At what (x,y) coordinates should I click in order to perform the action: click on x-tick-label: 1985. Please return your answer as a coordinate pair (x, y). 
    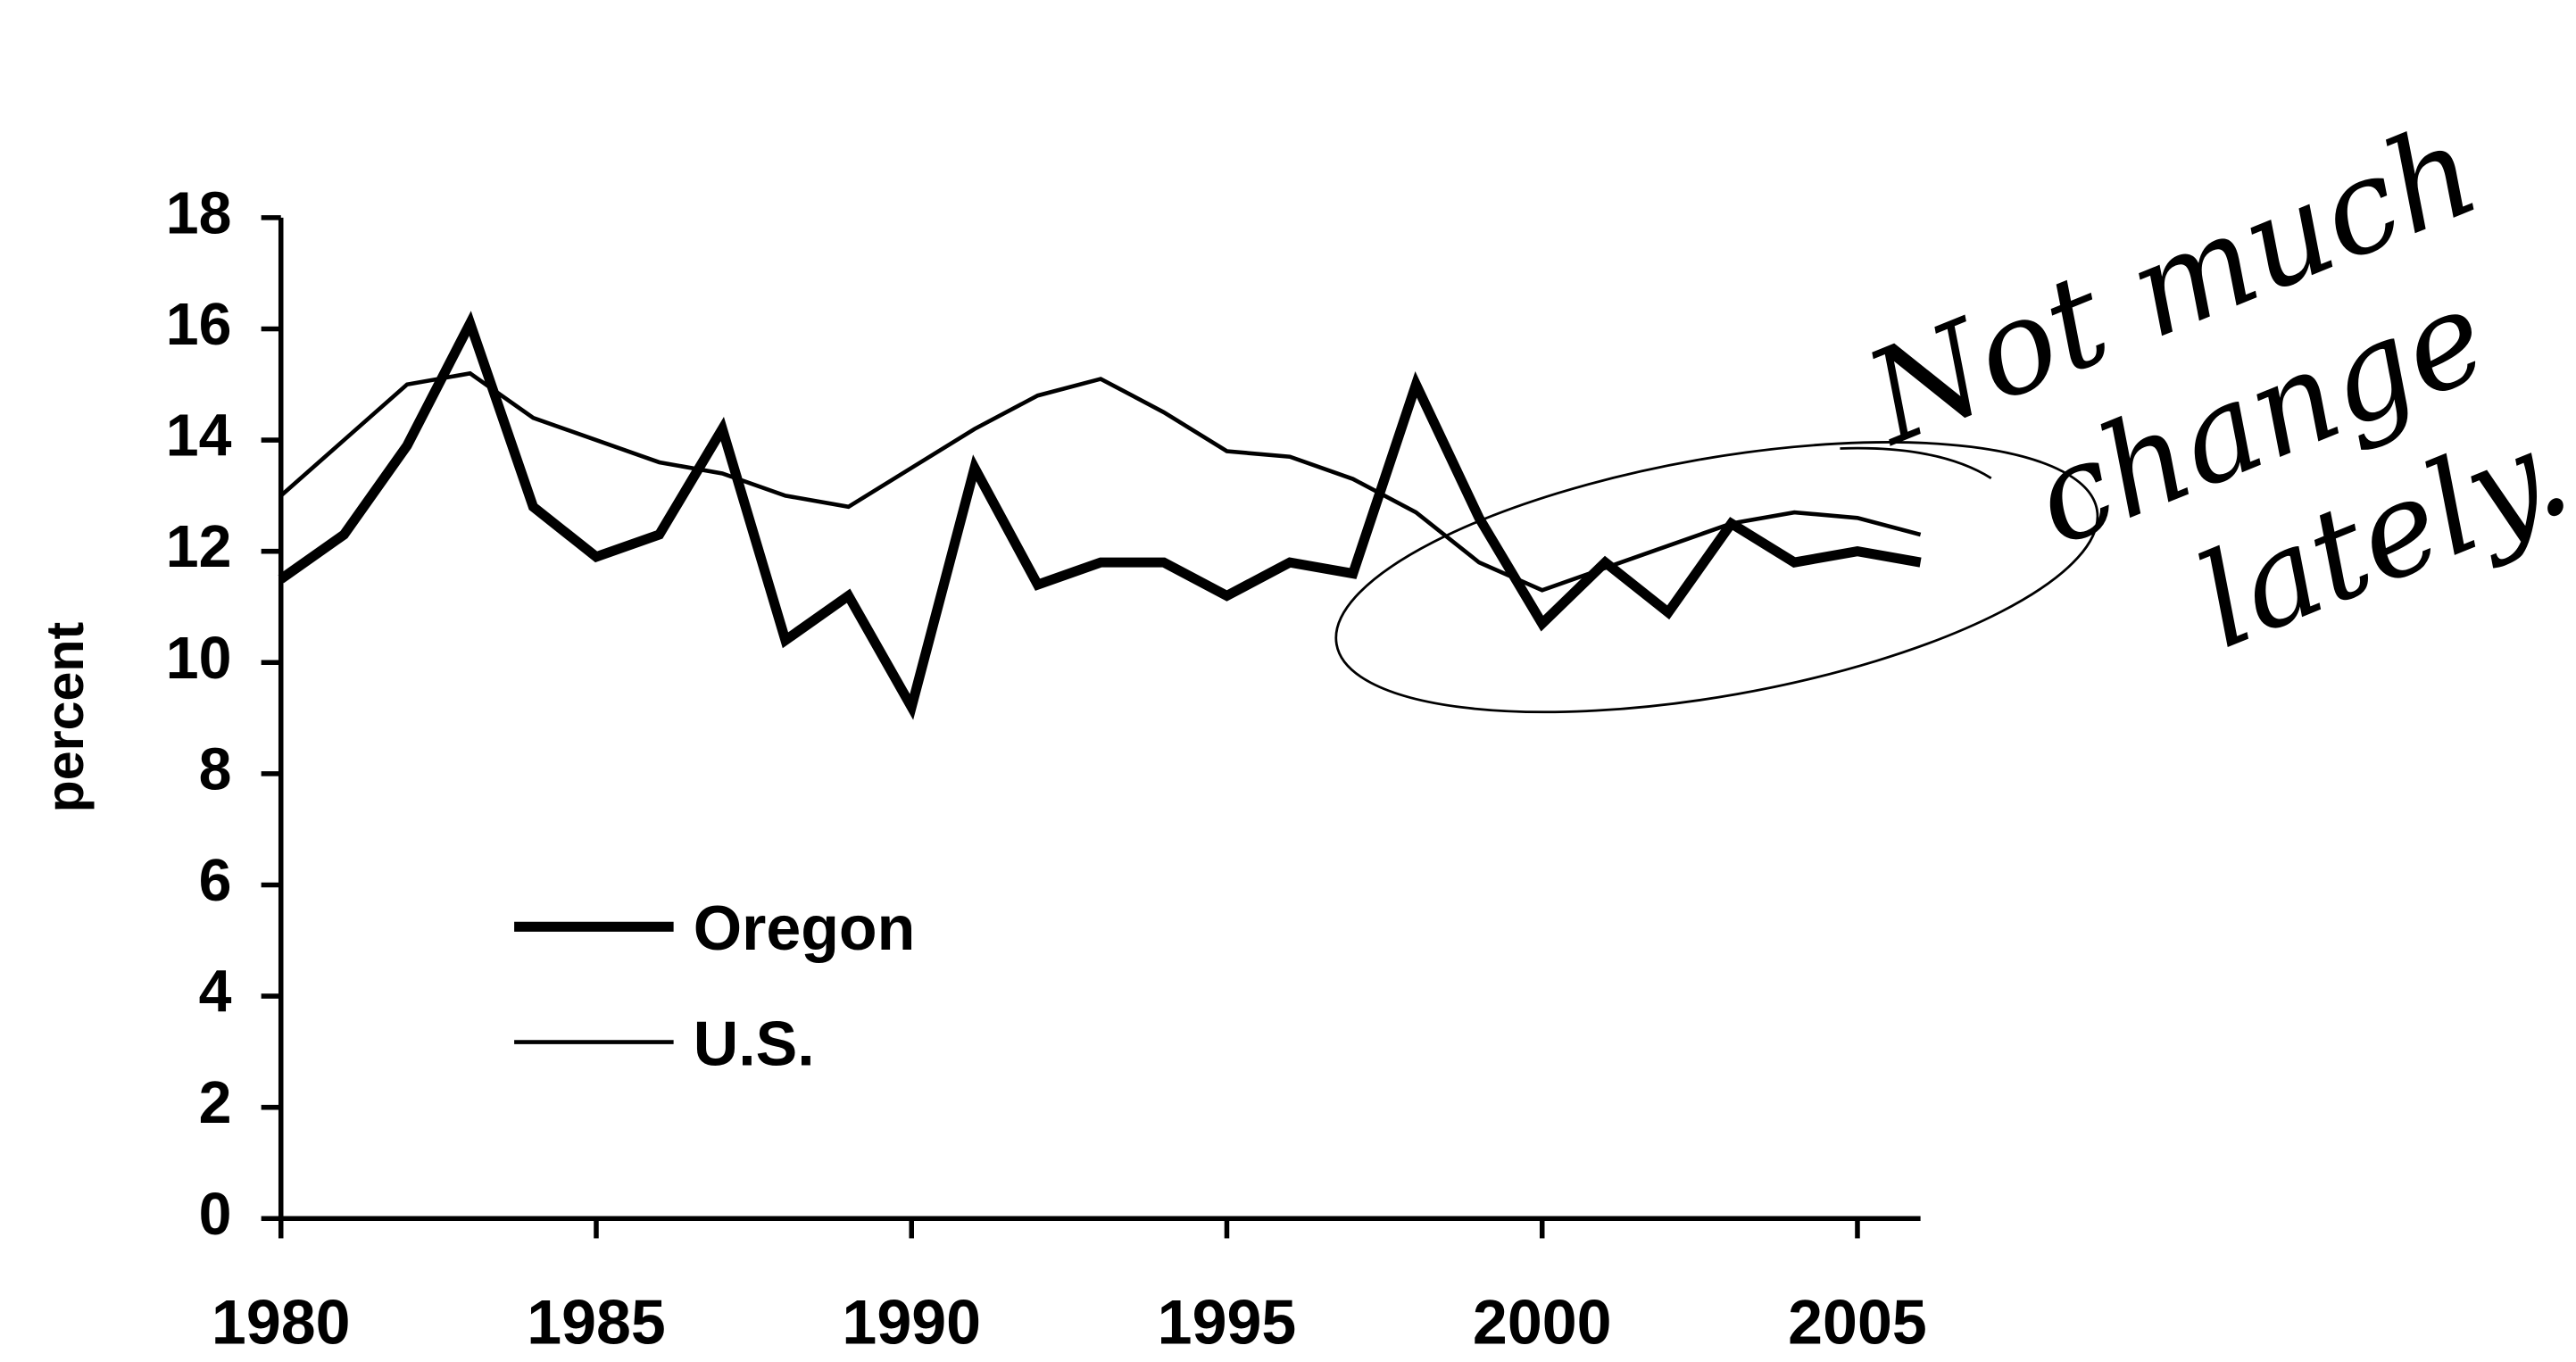
    Looking at the image, I should click on (596, 1323).